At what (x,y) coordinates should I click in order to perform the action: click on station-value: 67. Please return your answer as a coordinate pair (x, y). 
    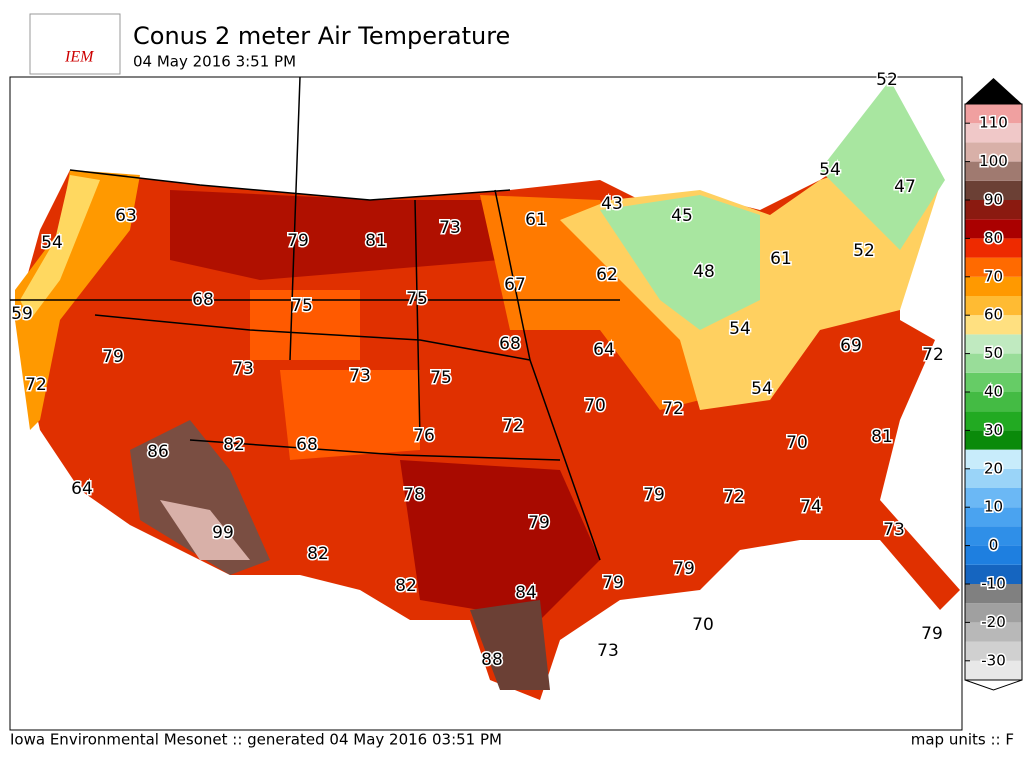
    Looking at the image, I should click on (515, 285).